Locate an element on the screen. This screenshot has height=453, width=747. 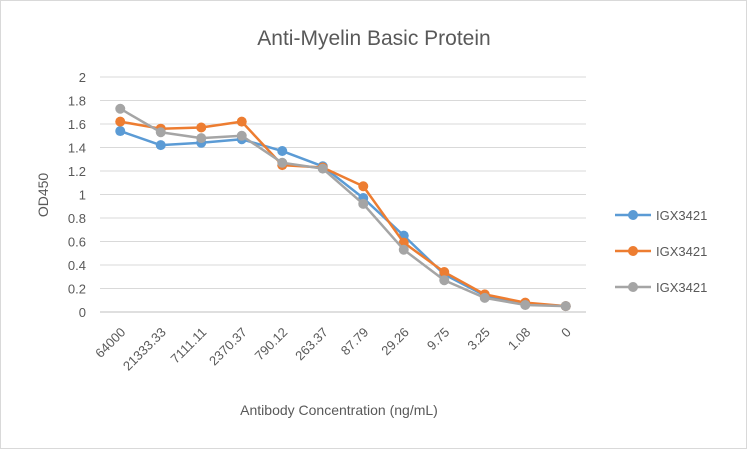
y-tick-label: 0.8 is located at coordinates (77, 218).